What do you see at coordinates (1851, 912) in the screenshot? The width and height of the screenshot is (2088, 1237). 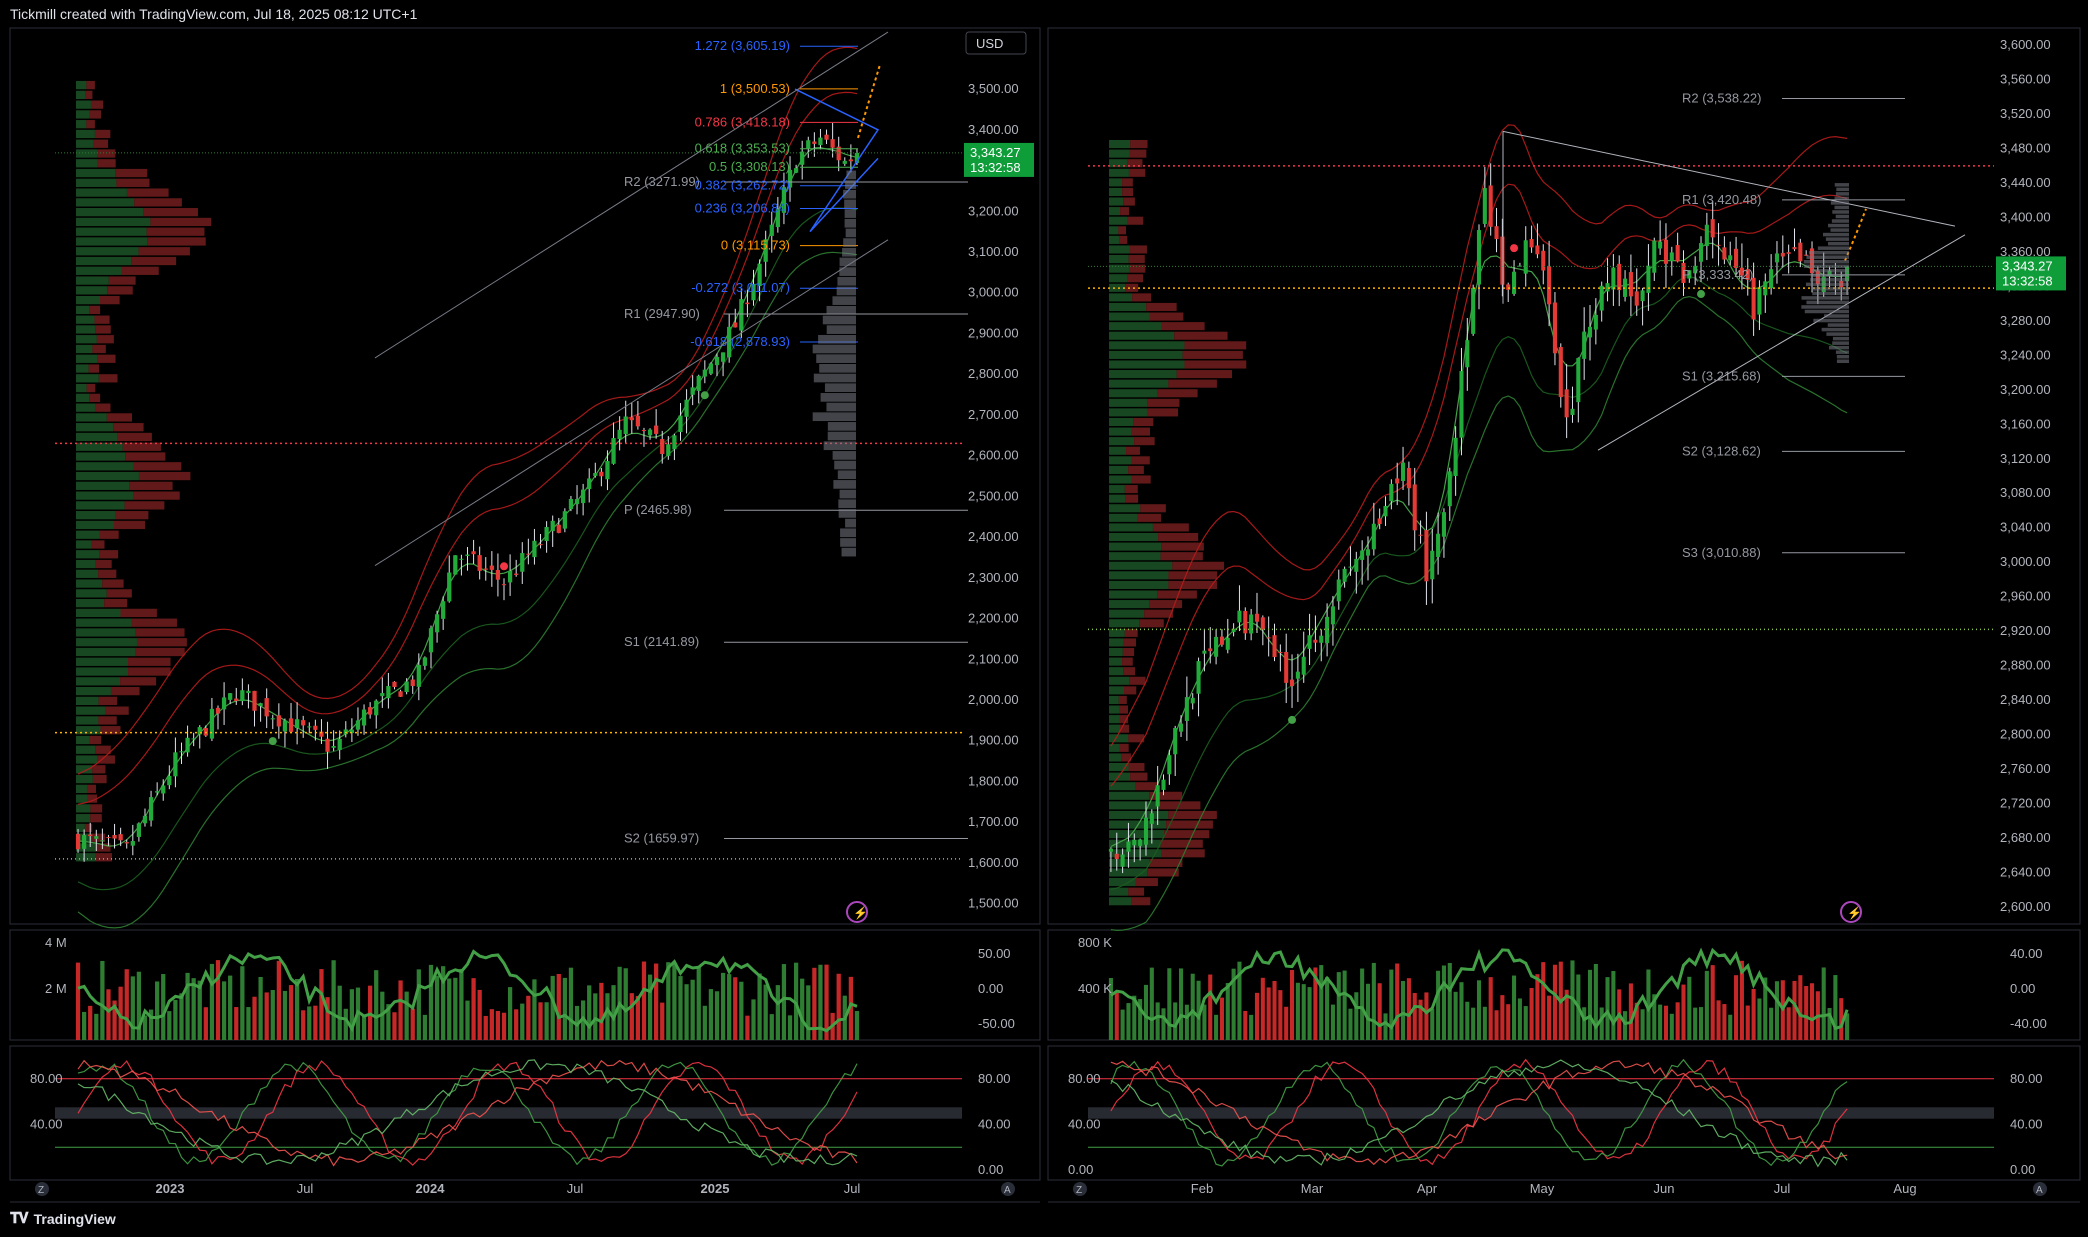 I see `lightning-icon` at bounding box center [1851, 912].